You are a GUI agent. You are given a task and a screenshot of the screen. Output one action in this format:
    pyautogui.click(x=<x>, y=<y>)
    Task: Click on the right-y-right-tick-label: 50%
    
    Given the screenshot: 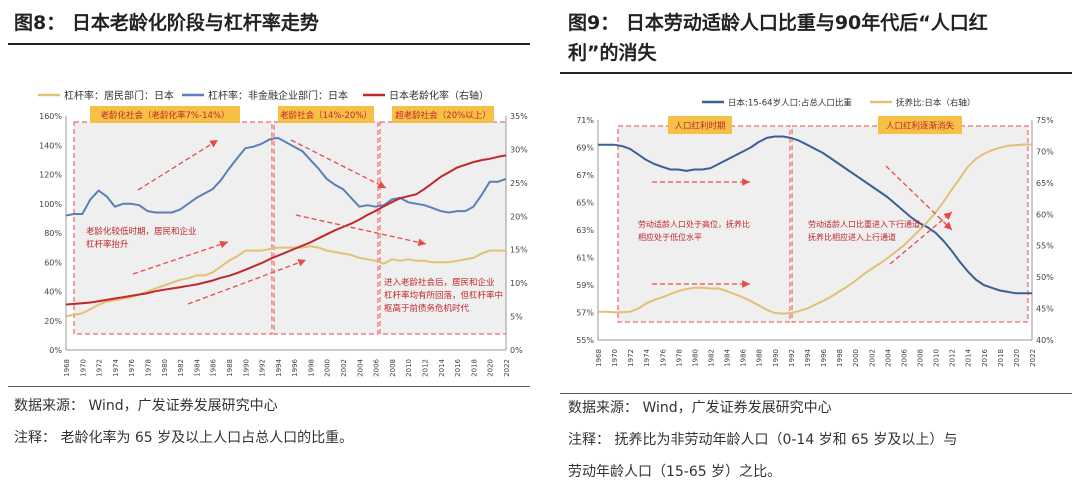 What is the action you would take?
    pyautogui.click(x=1045, y=277)
    